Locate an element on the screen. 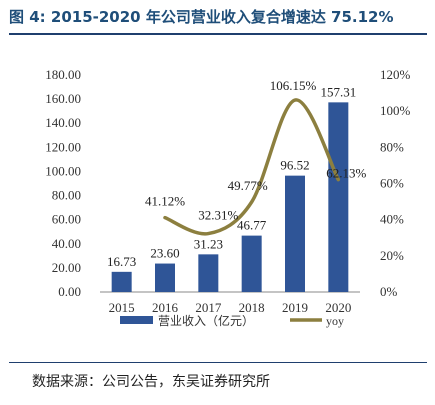 This screenshot has height=405, width=435. y-tick-label: 80.00 is located at coordinates (66, 195).